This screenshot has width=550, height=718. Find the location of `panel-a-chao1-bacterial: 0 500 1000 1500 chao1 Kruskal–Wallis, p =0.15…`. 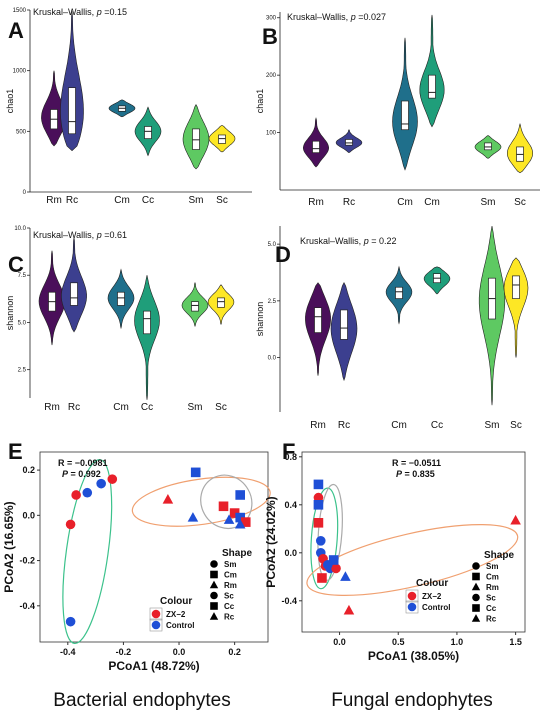

panel-a-chao1-bacterial: 0 500 1000 1500 chao1 Kruskal–Wallis, p =0.15… is located at coordinates (128, 106).